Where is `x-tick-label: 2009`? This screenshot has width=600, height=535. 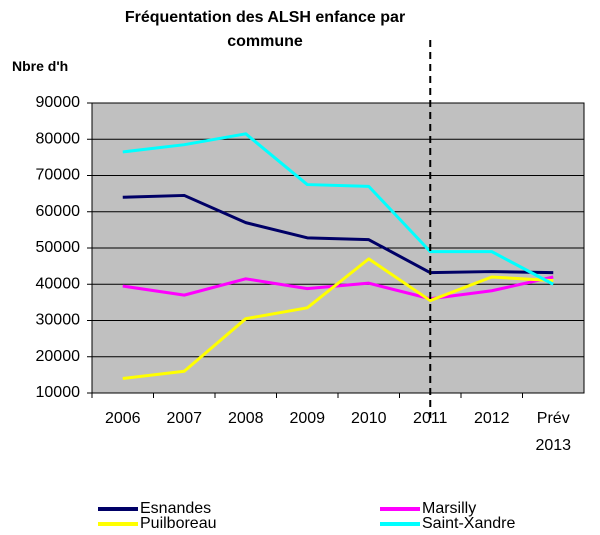
x-tick-label: 2009 is located at coordinates (307, 418).